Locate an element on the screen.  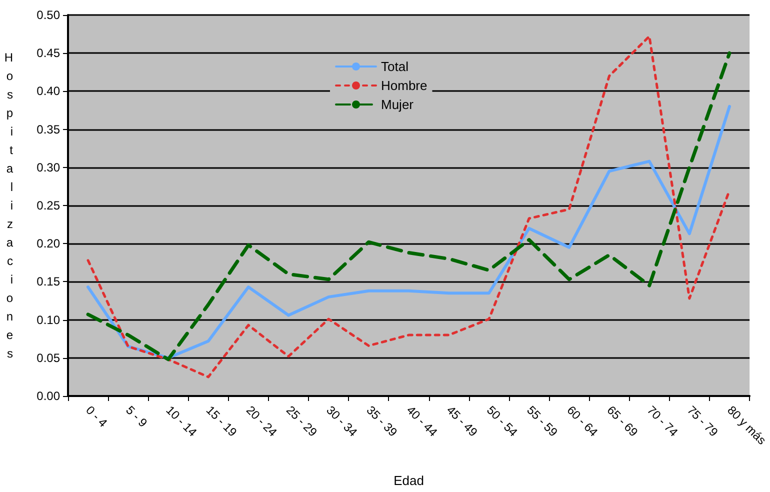
y-tick-label: 0.00 is located at coordinates (48, 396).